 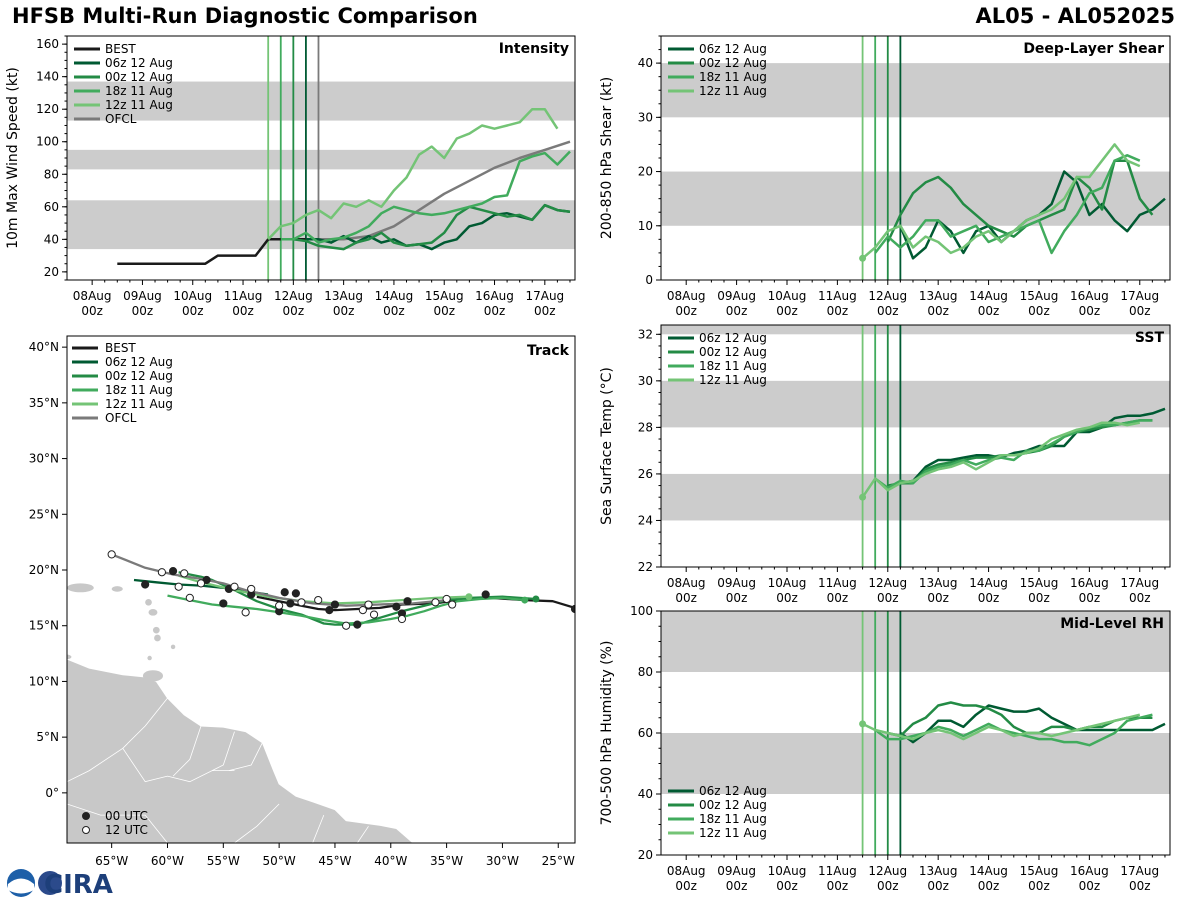 I want to click on y-tick-label: 60, so click(x=645, y=733).